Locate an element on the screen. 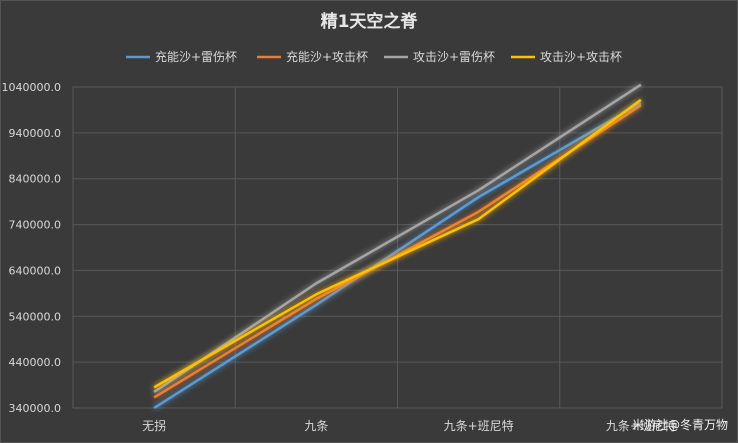 The width and height of the screenshot is (738, 443). legend-label: 充能沙+攻击杯 is located at coordinates (327, 56).